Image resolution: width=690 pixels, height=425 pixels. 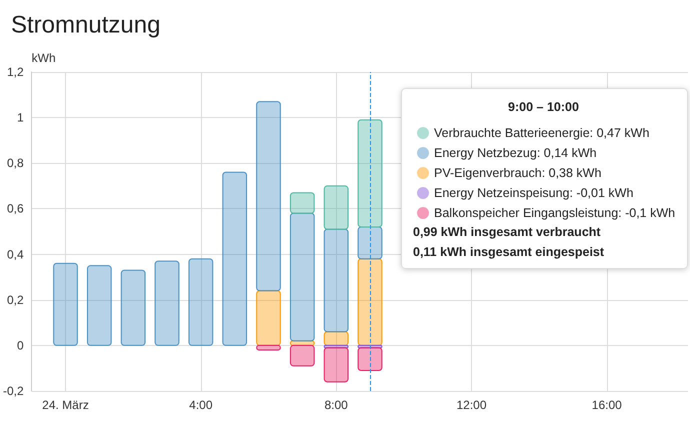 What do you see at coordinates (15, 163) in the screenshot?
I see `y-tick-label: 0,8` at bounding box center [15, 163].